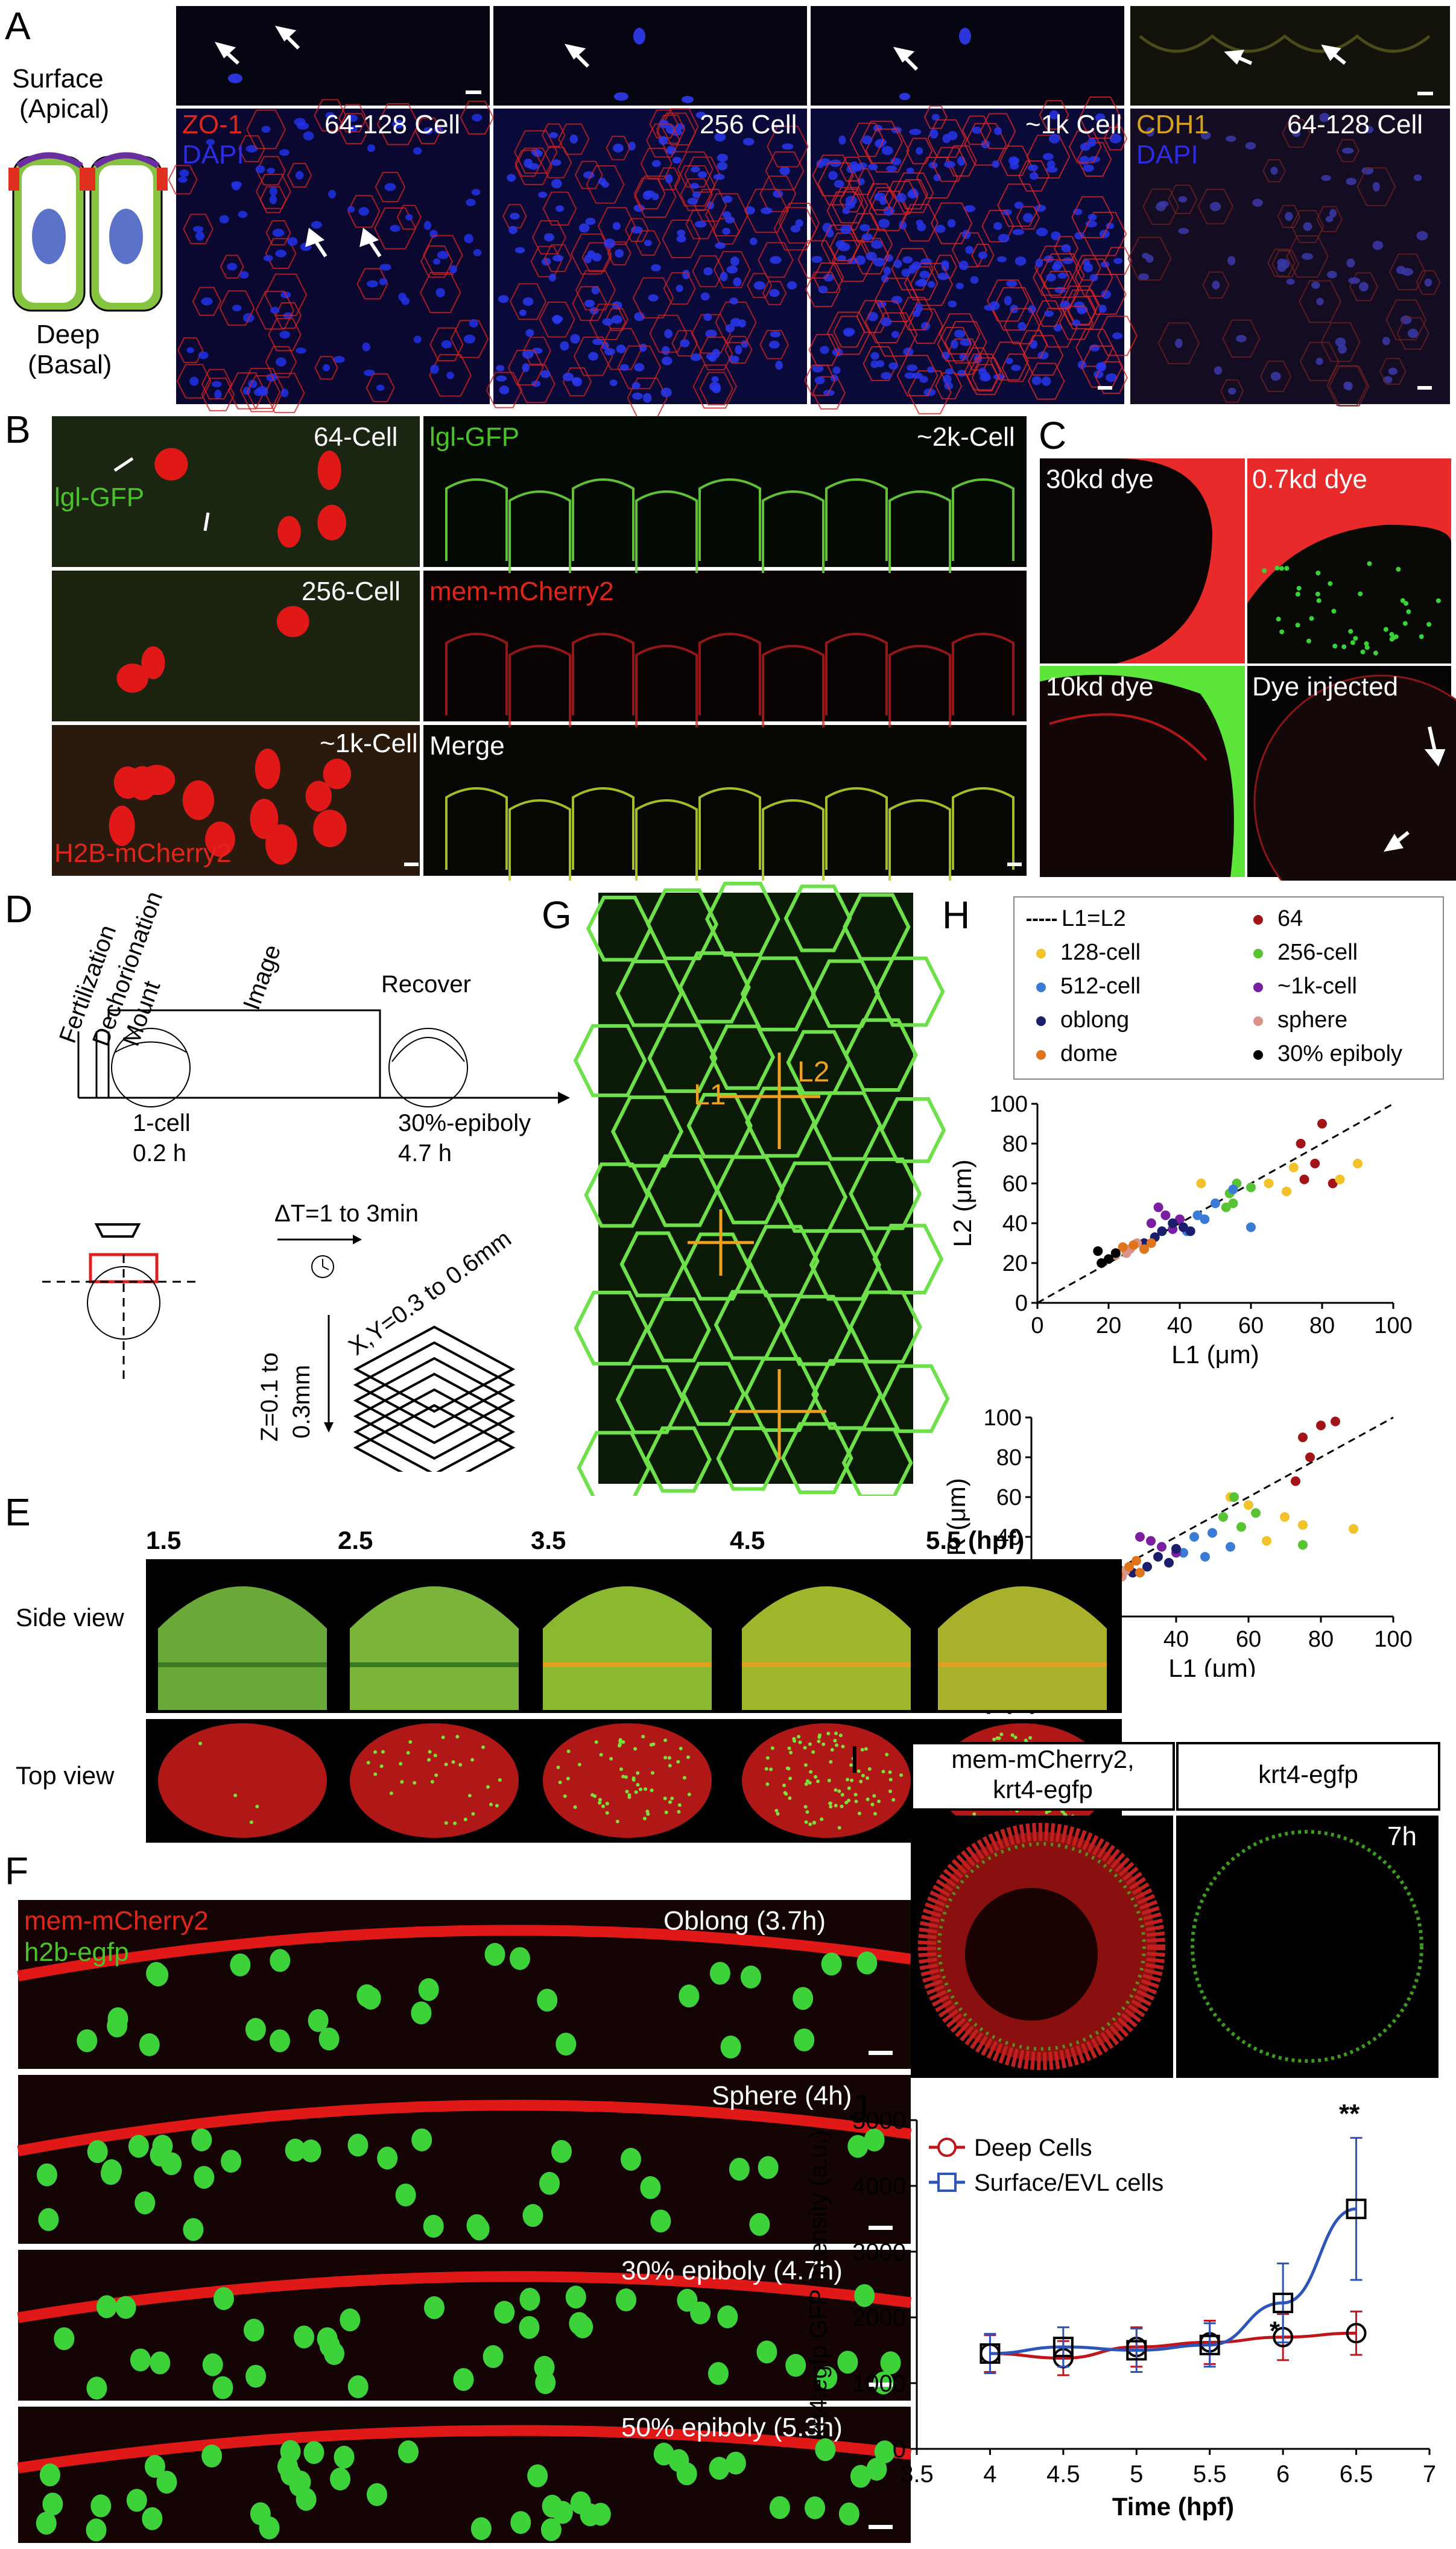 The width and height of the screenshot is (1456, 2549). I want to click on panel-a-label: A, so click(18, 26).